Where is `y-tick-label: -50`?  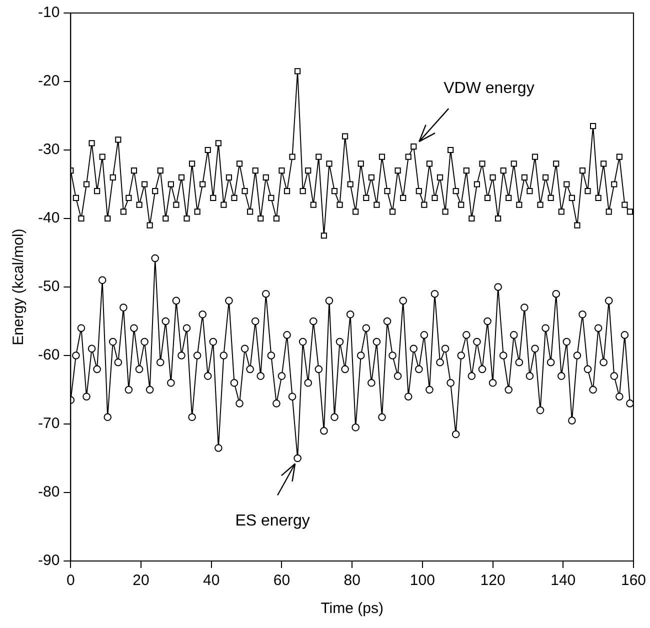
y-tick-label: -50 is located at coordinates (49, 287).